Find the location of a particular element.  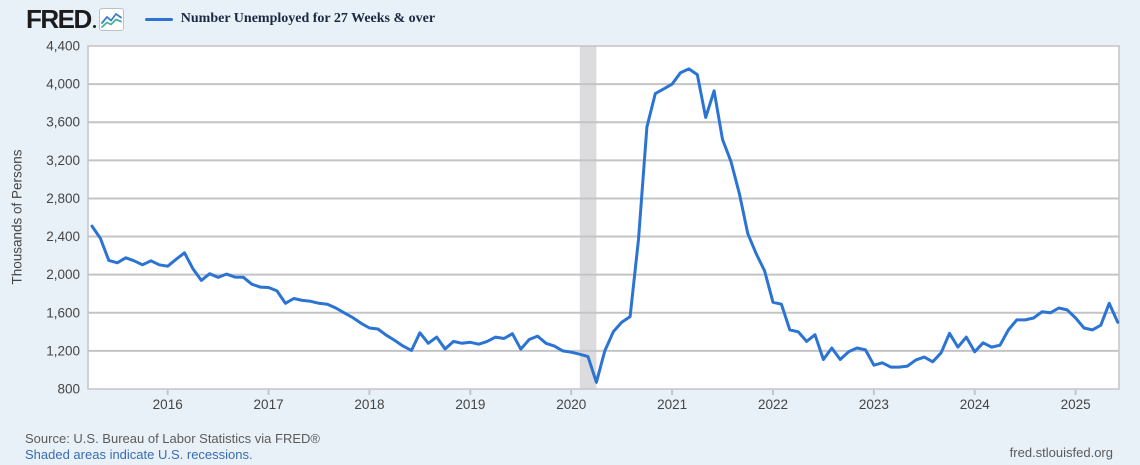

fred-logo: FRED is located at coordinates (75, 19).